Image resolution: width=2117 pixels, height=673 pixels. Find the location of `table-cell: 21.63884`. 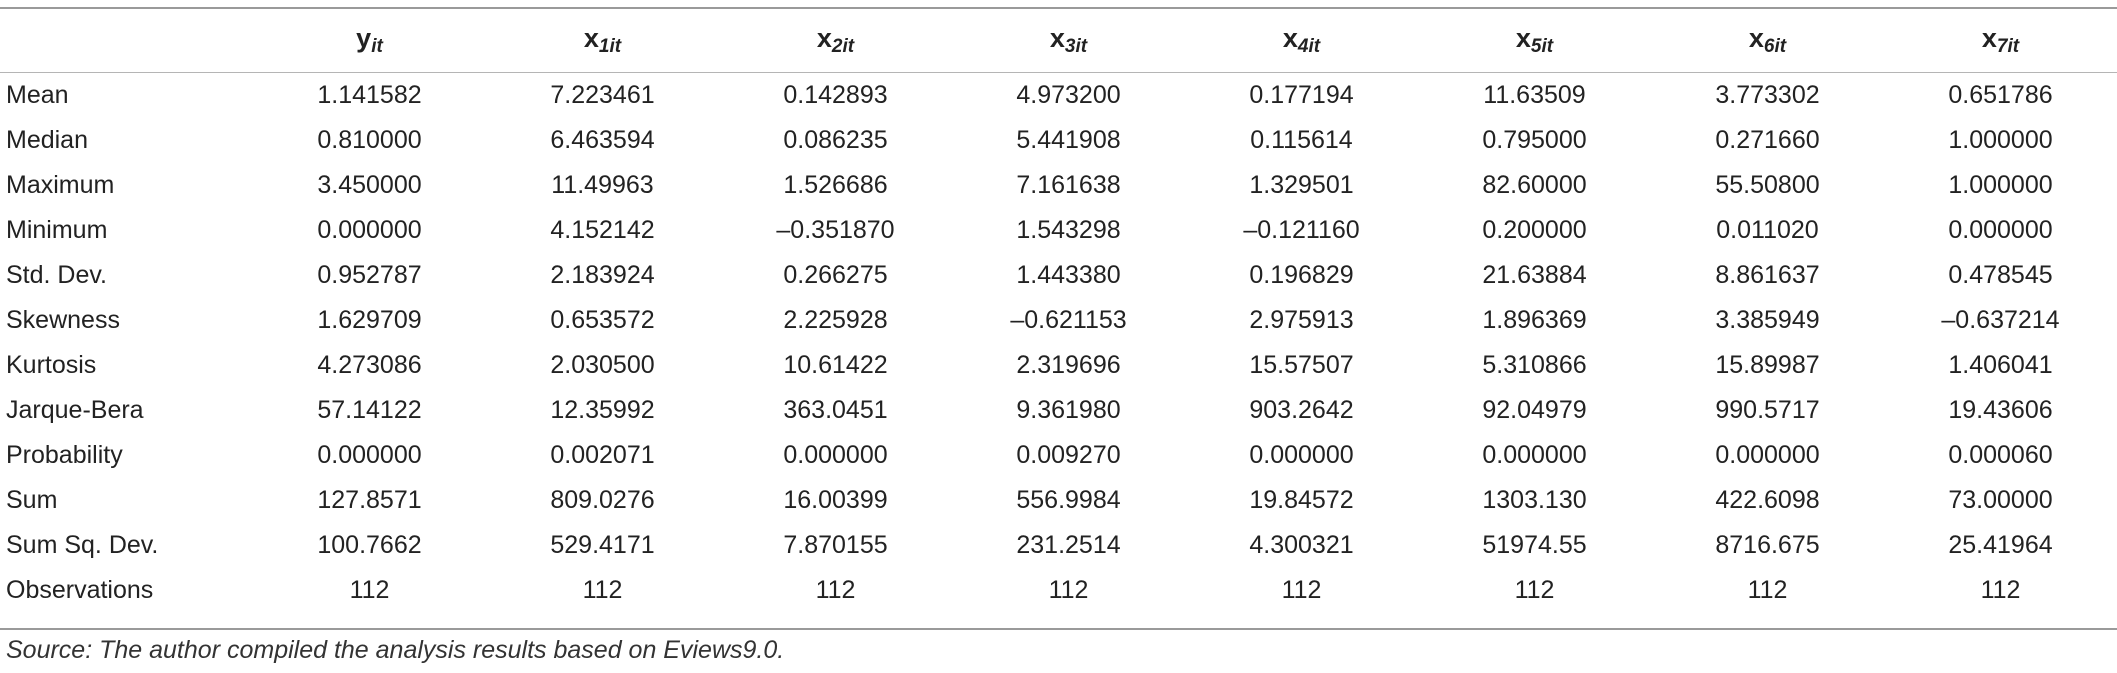

table-cell: 21.63884 is located at coordinates (1534, 275).